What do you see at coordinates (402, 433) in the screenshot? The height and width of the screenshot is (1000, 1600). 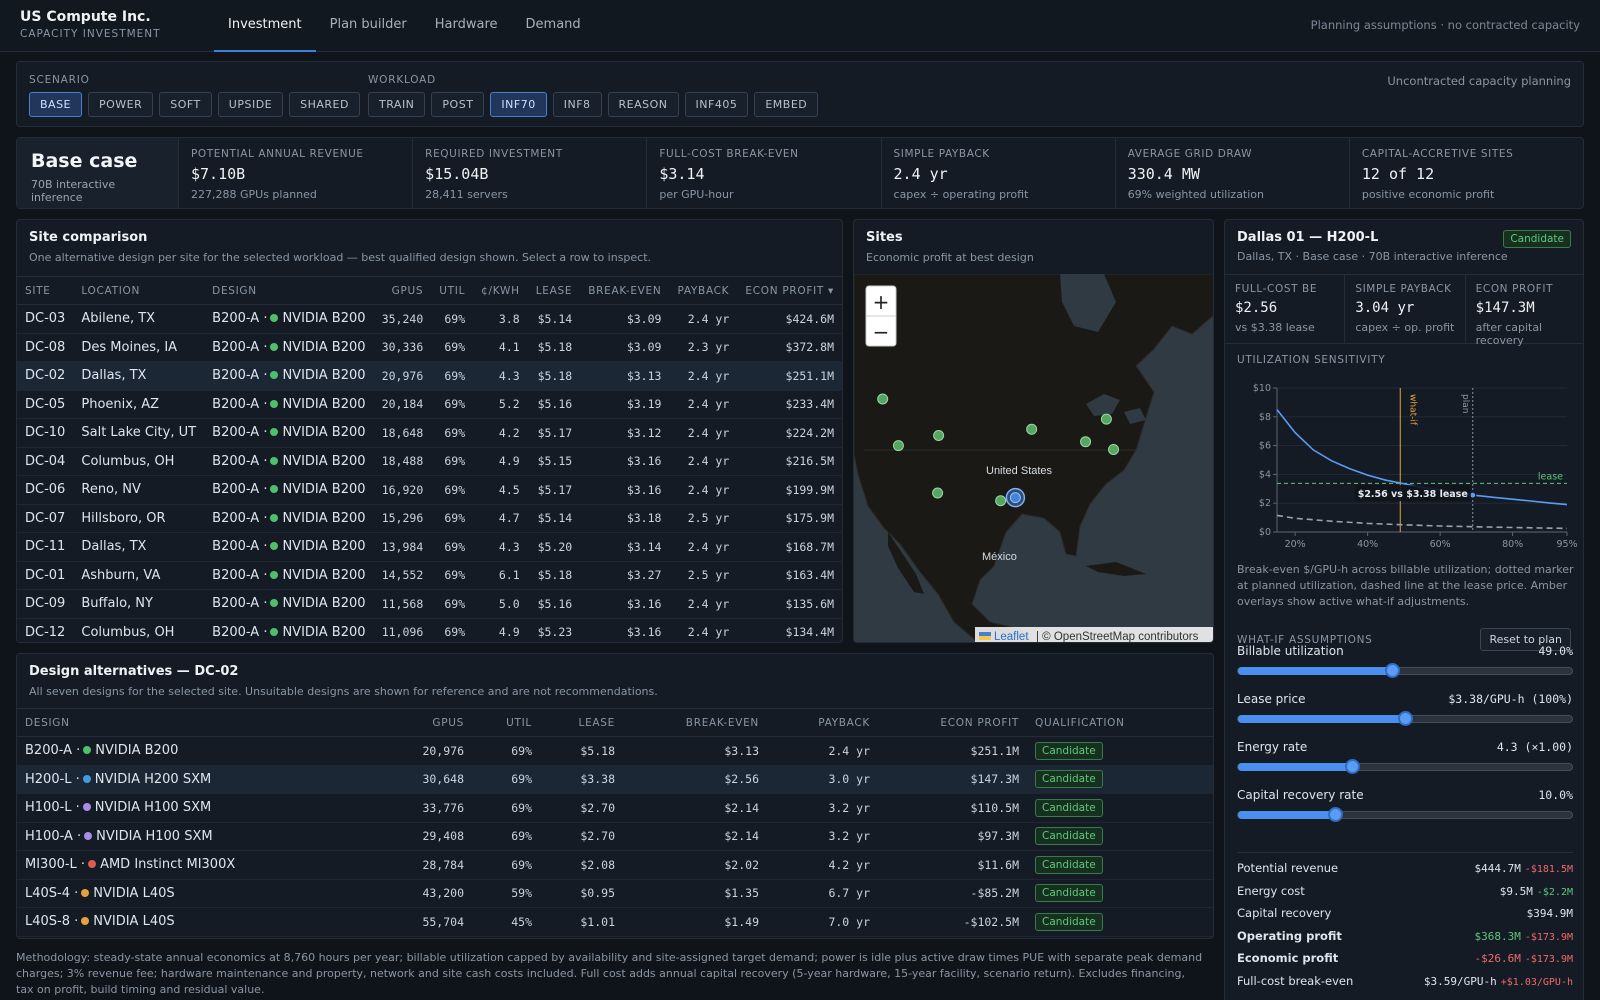 I see `cell-gpus: 18,648` at bounding box center [402, 433].